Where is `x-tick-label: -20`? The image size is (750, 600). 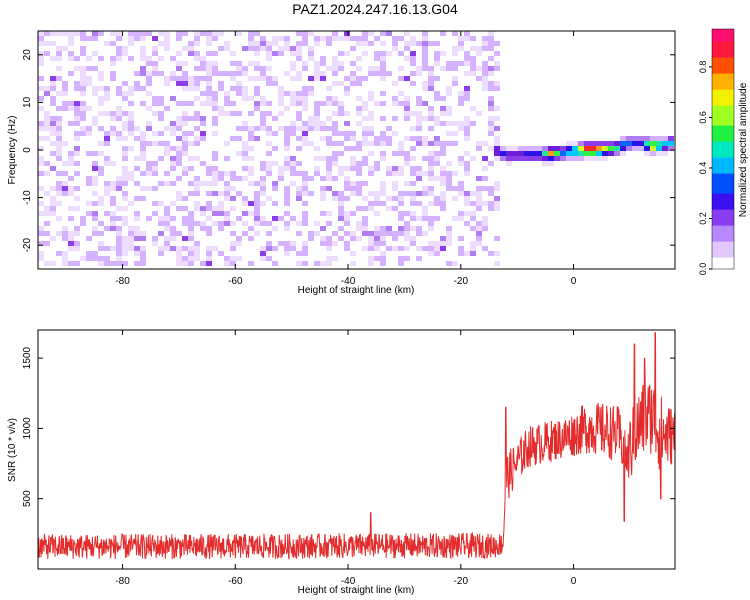 x-tick-label: -20 is located at coordinates (461, 281).